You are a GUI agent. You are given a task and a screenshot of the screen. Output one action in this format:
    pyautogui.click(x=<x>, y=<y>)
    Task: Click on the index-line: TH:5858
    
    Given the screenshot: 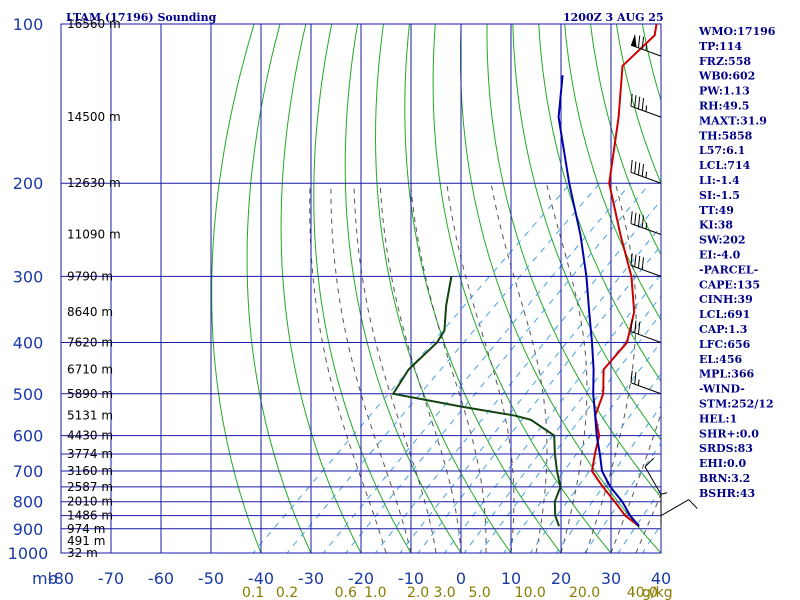 What is the action you would take?
    pyautogui.click(x=726, y=135)
    